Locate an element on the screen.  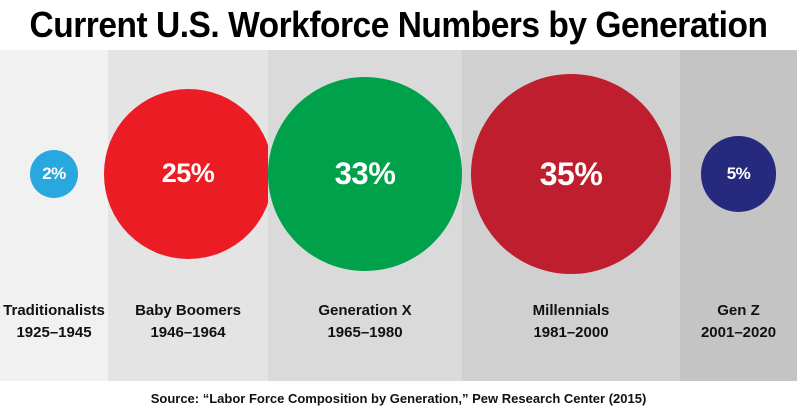
category-label-baby-boomers: Baby Boomers 1946–1964 is located at coordinates (188, 322).